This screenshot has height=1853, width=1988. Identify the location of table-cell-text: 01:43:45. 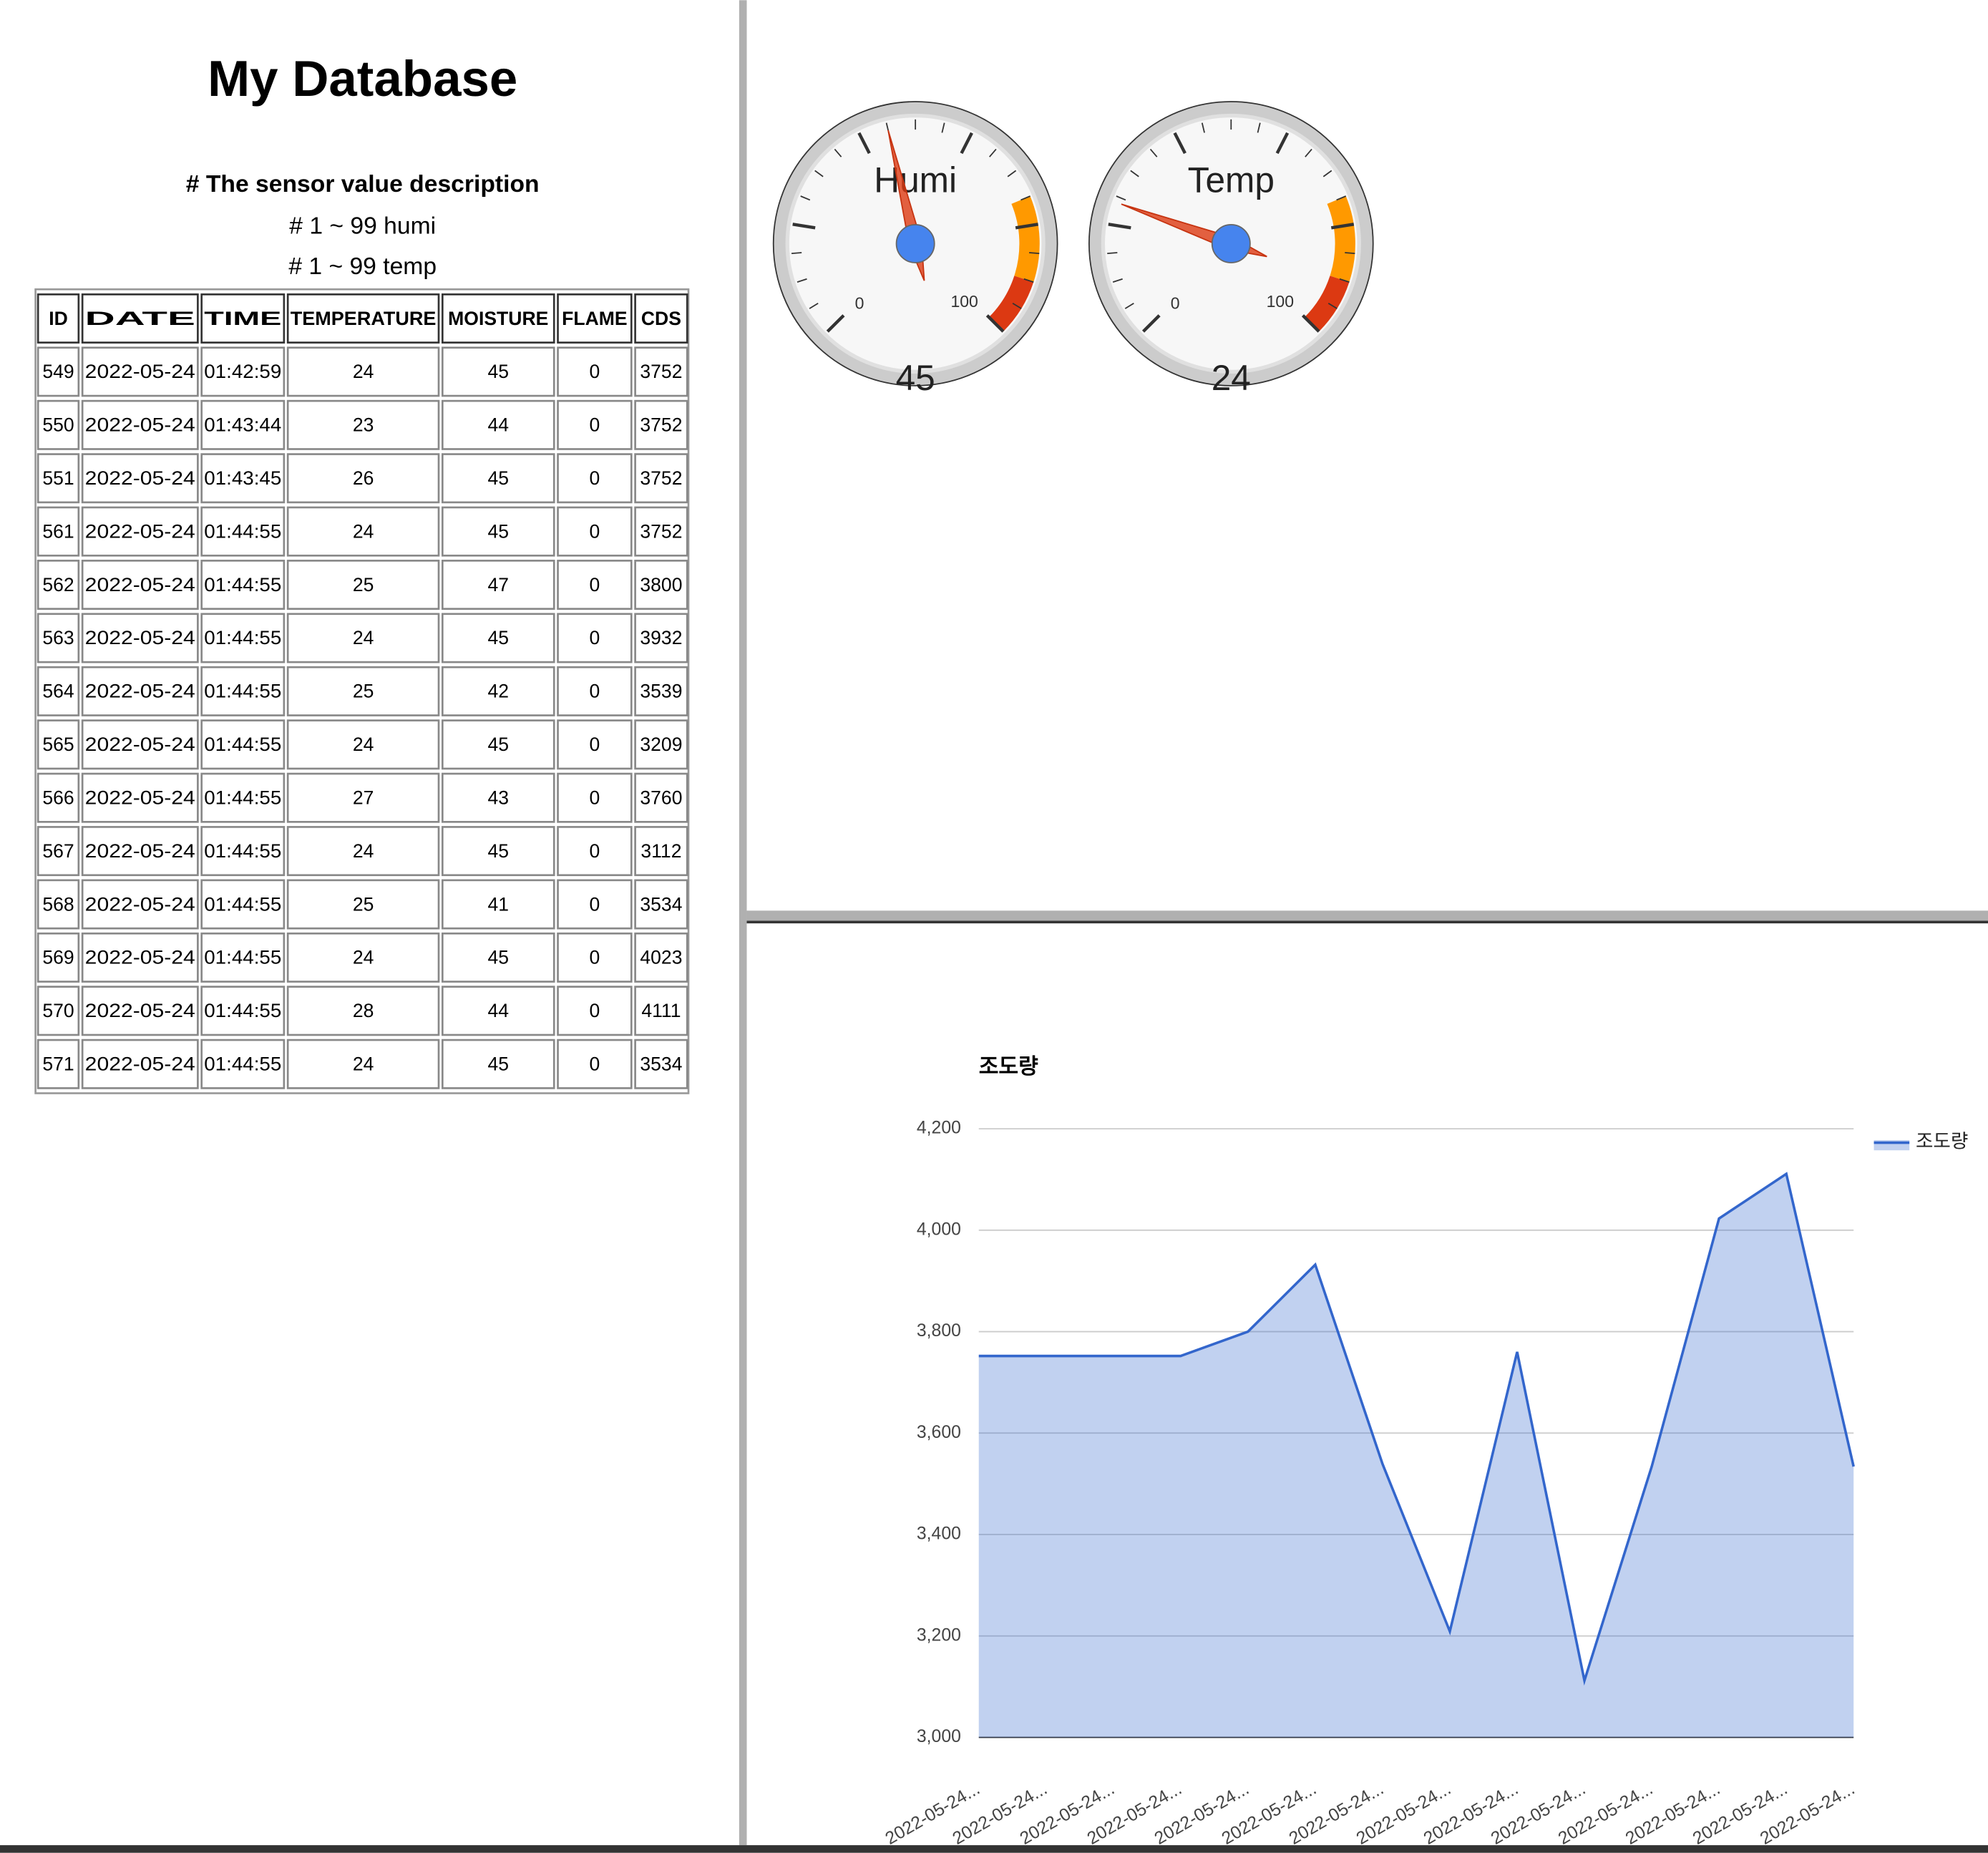
(242, 478).